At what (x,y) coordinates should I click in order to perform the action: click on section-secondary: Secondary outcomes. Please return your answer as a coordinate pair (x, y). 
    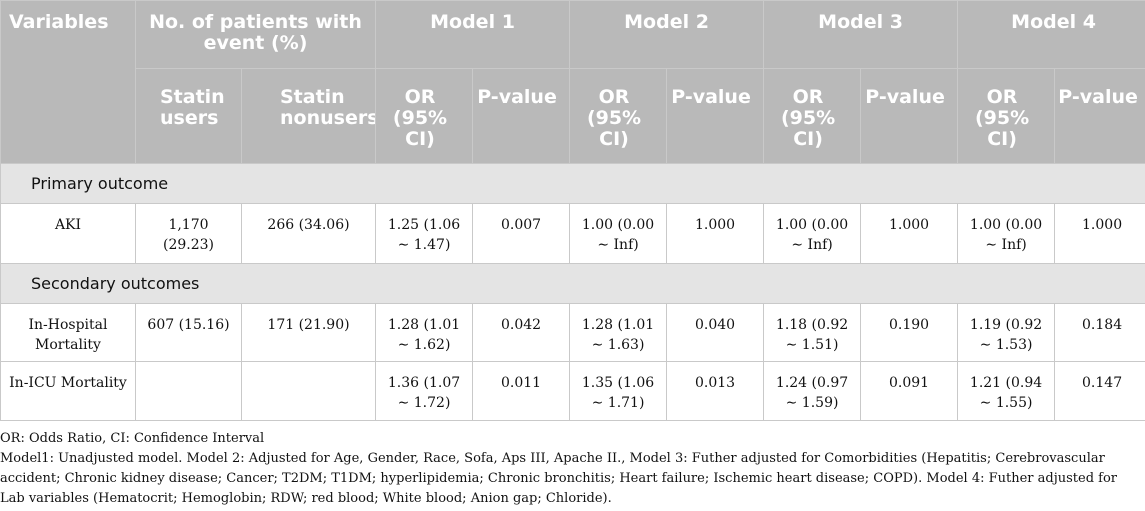
    Looking at the image, I should click on (572, 283).